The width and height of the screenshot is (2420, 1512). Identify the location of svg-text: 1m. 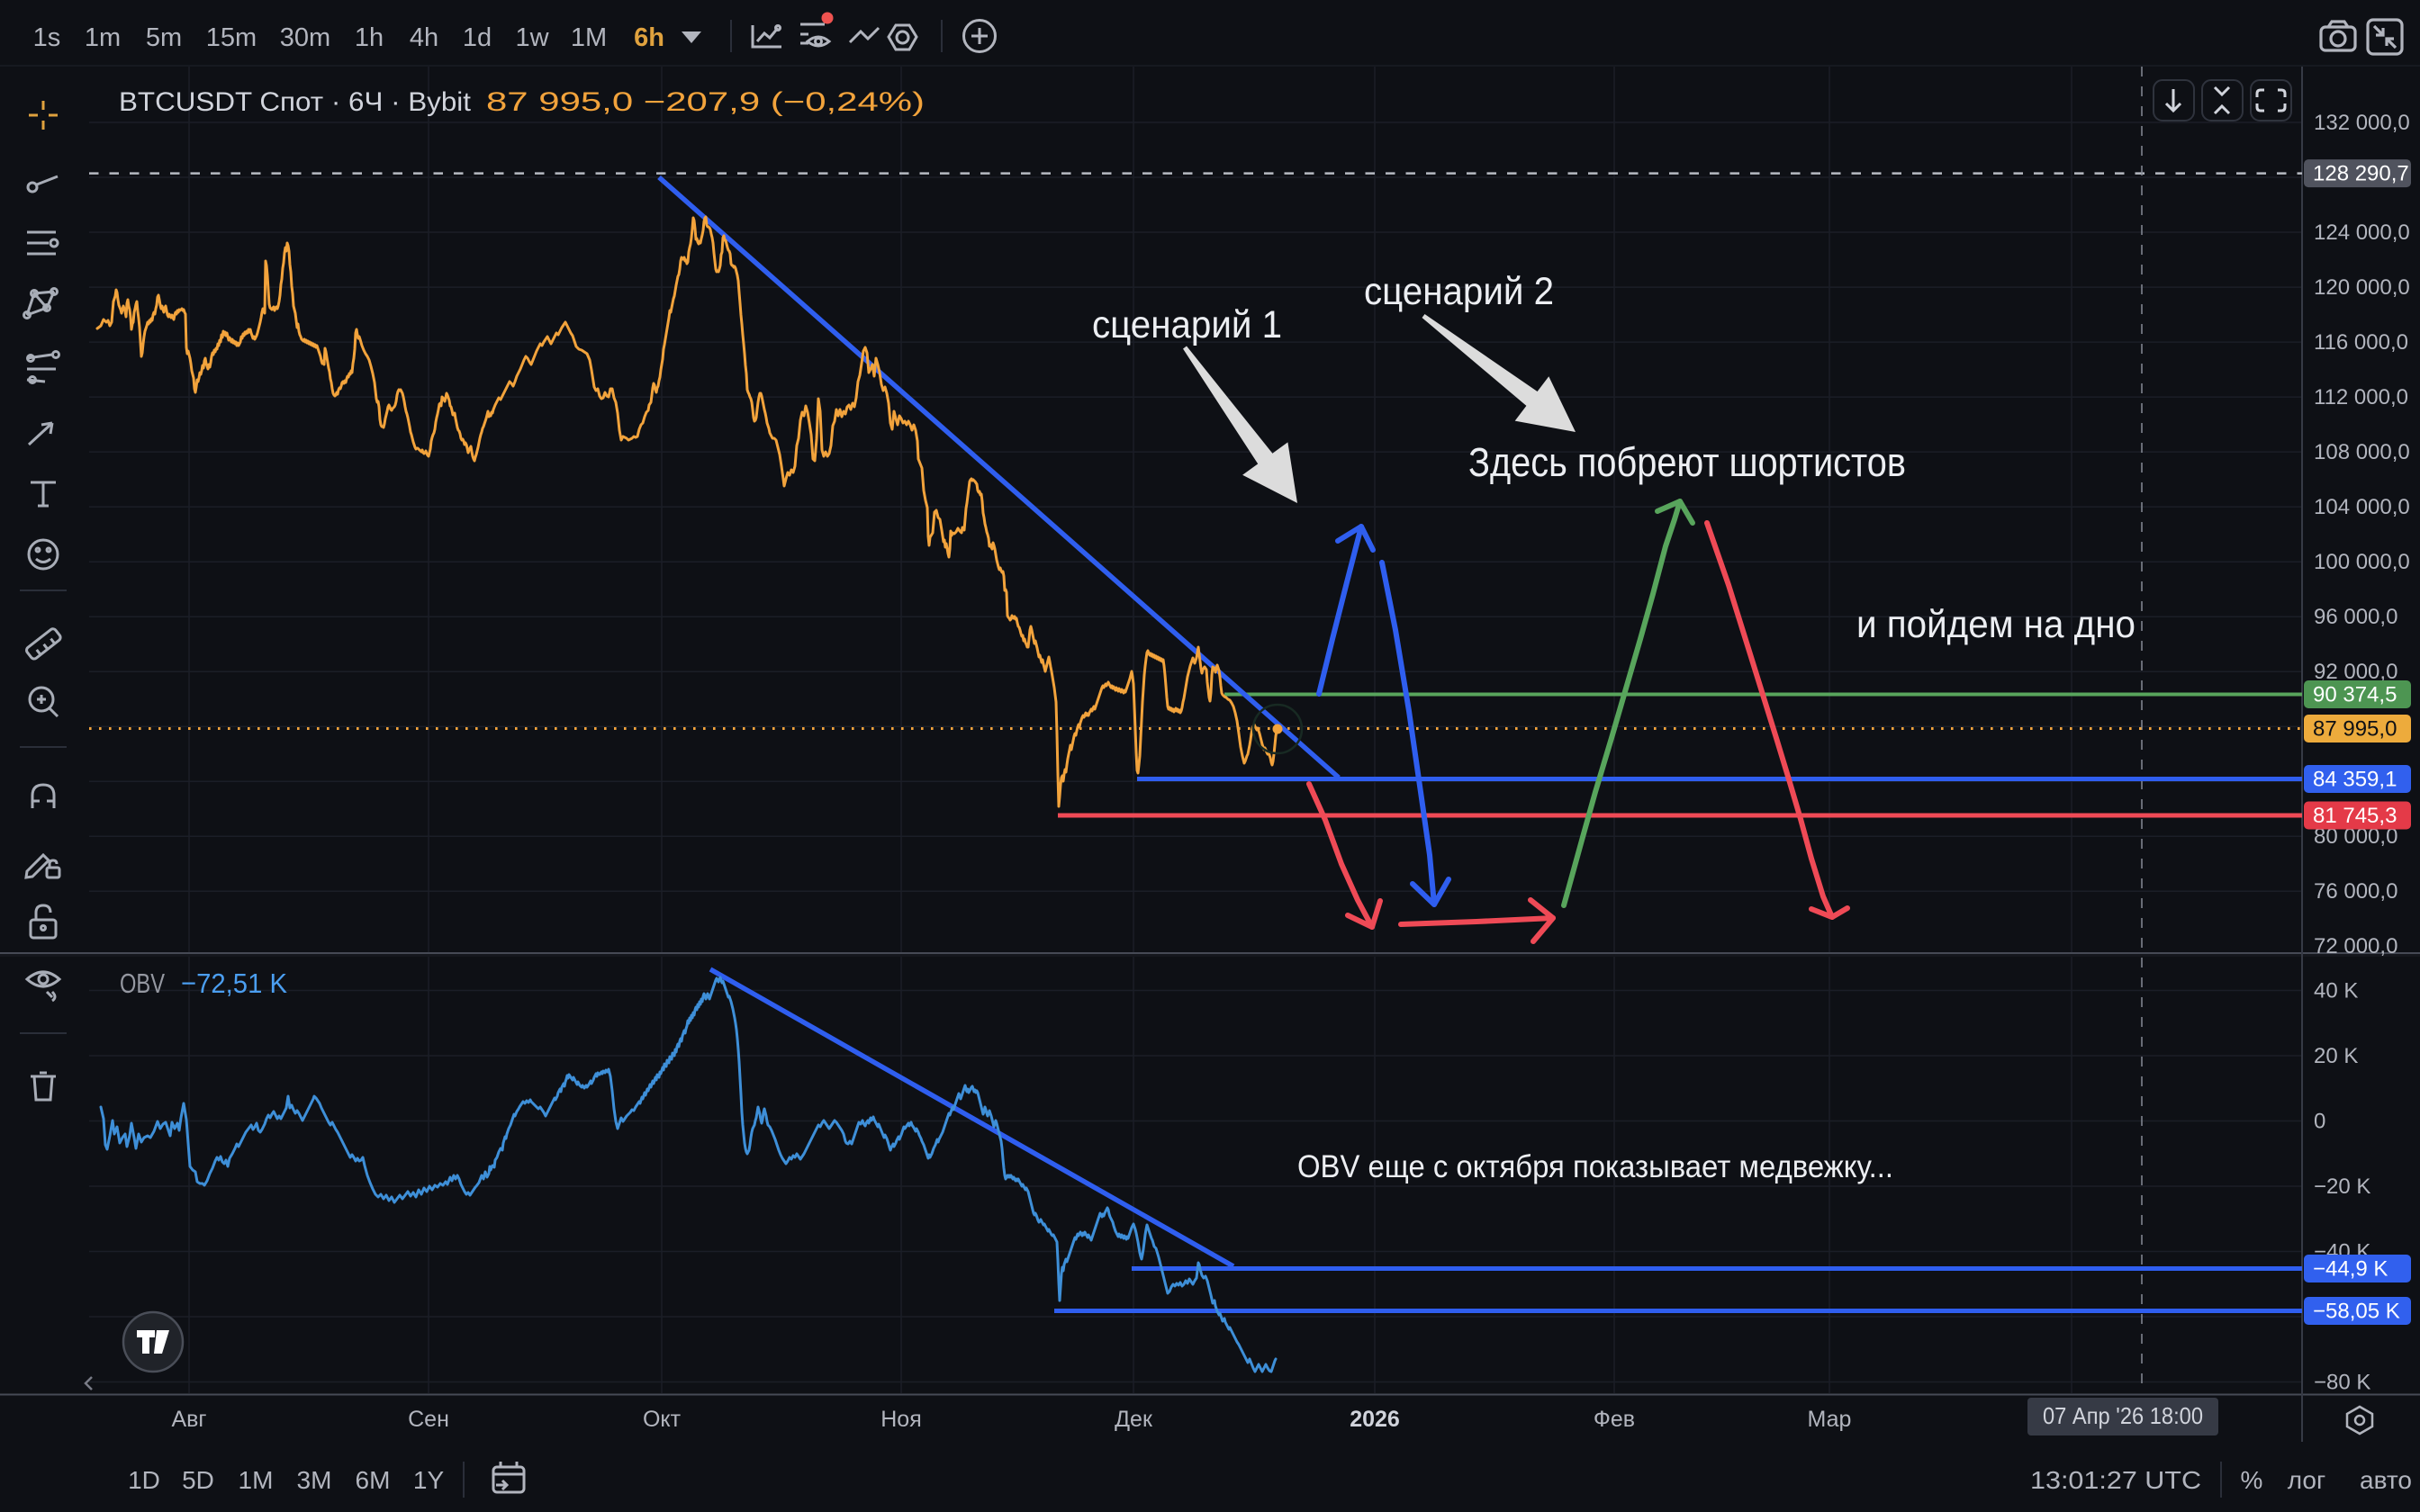
(103, 38).